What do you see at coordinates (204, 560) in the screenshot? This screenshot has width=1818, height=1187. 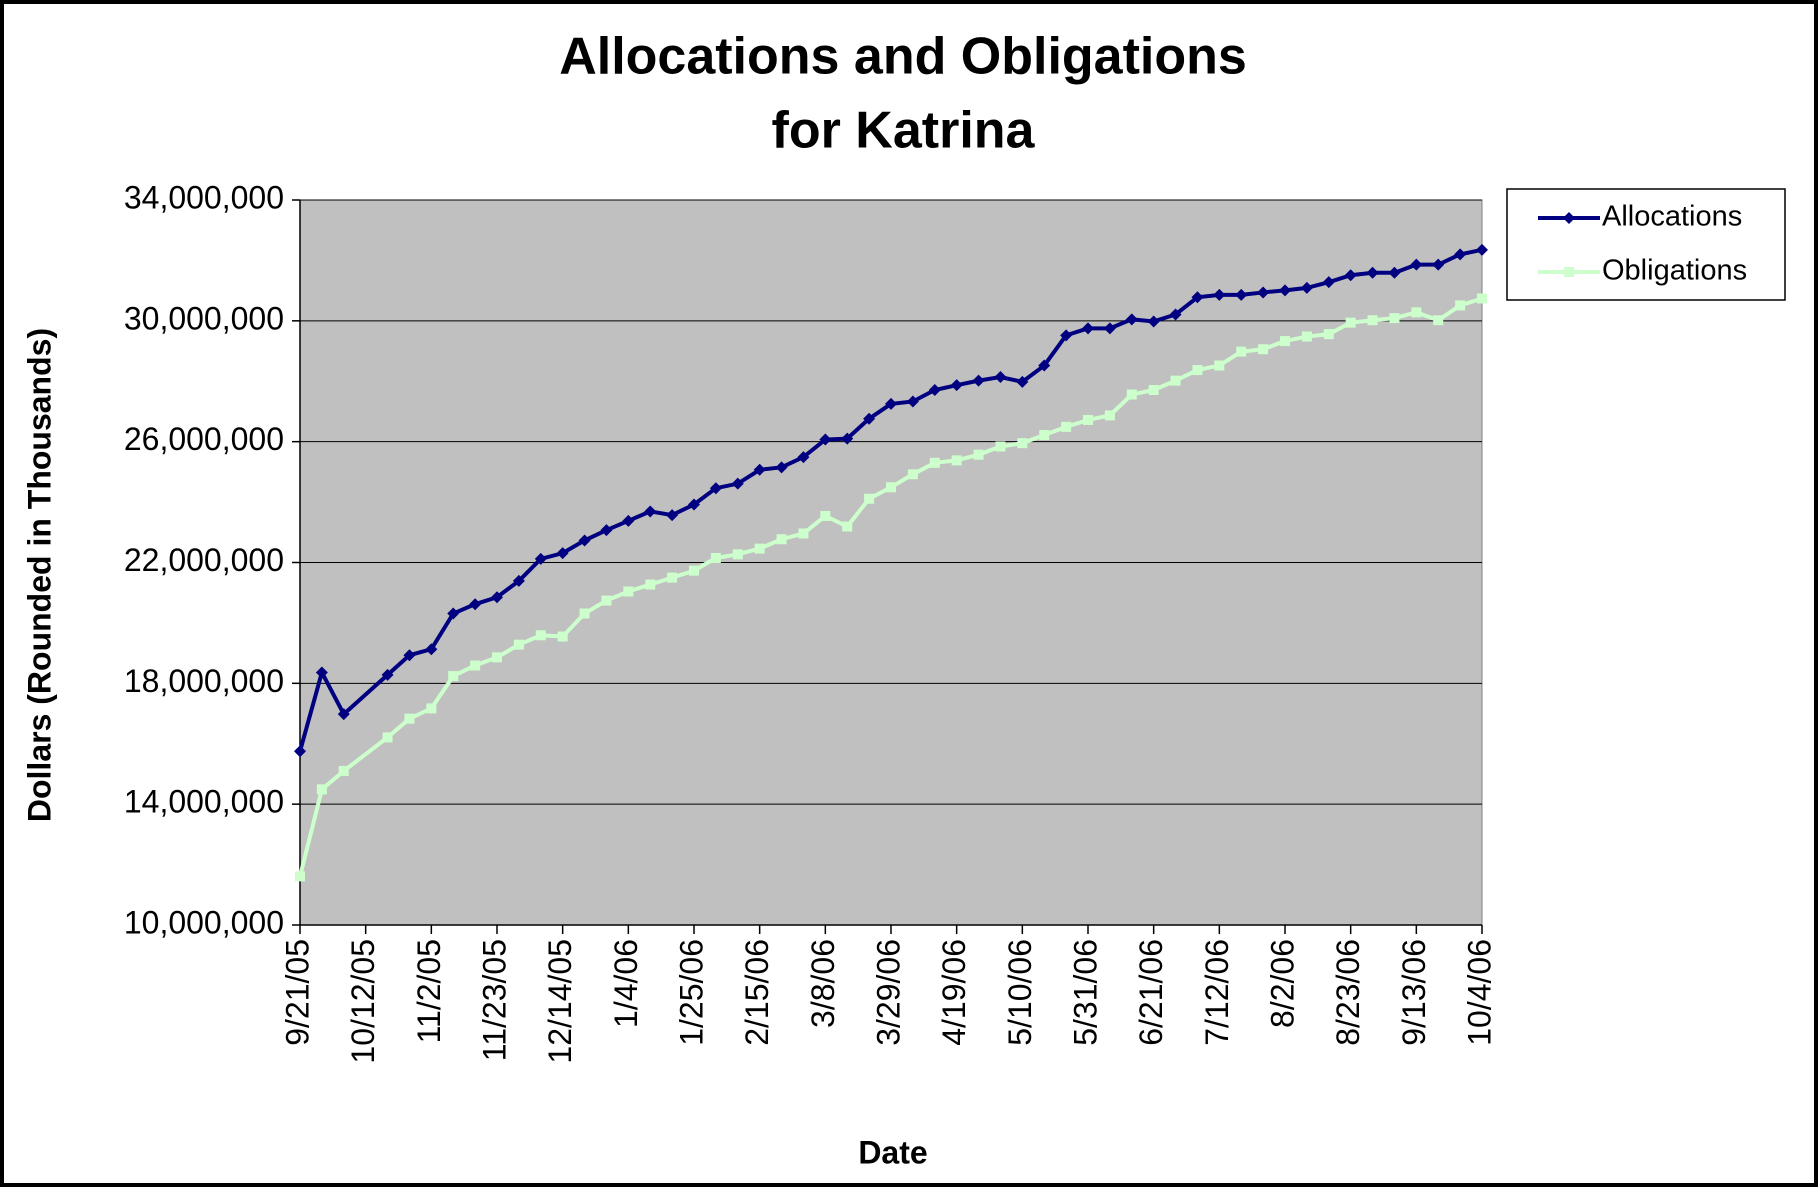 I see `y-tick-label: 22,000,000` at bounding box center [204, 560].